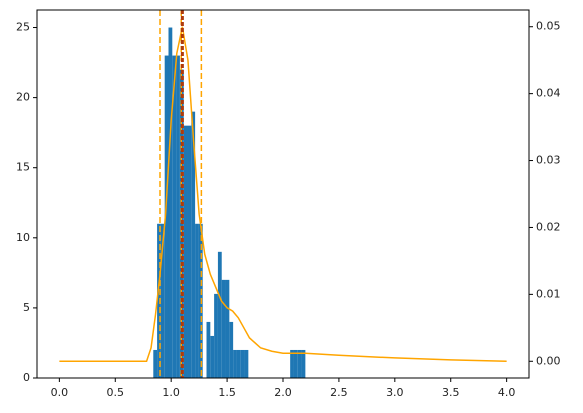 This screenshot has height=413, width=583. Describe the element at coordinates (548, 160) in the screenshot. I see `y2-tick-label: 0.03` at that location.